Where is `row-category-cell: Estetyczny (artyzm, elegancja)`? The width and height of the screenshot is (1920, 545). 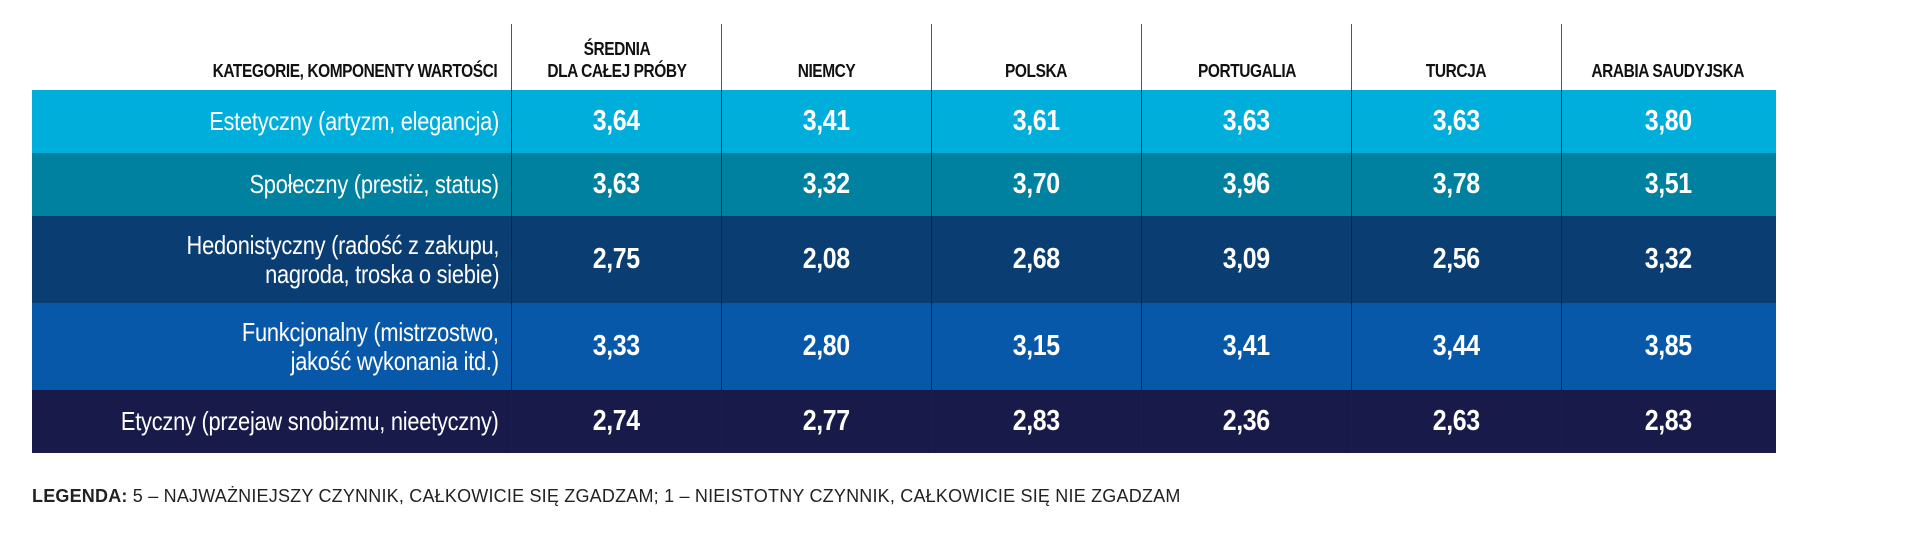
row-category-cell: Estetyczny (artyzm, elegancja) is located at coordinates (271, 121).